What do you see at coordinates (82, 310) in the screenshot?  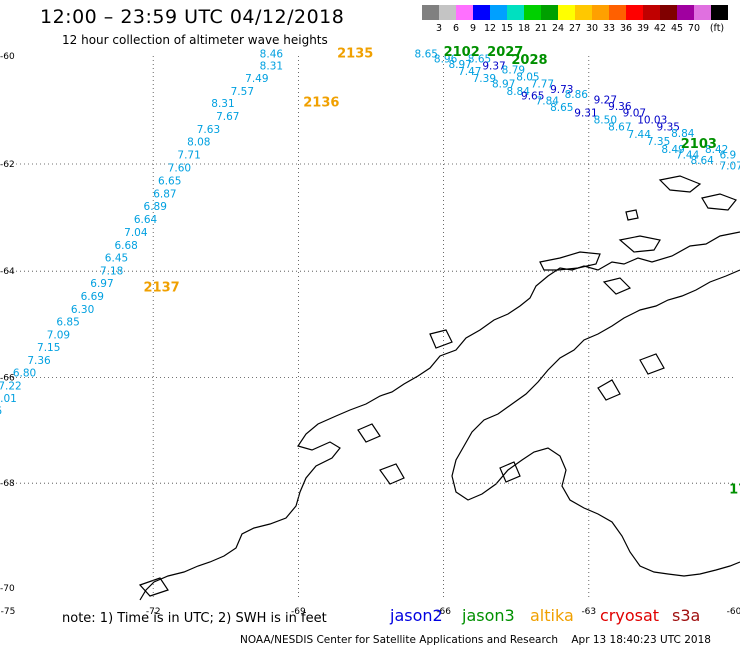 I see `swh-value-label: 6.30` at bounding box center [82, 310].